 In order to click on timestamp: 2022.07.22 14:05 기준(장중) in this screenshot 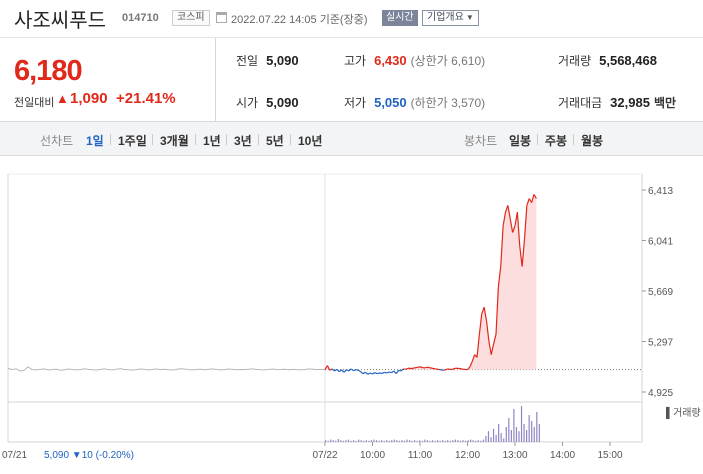, I will do `click(299, 20)`.